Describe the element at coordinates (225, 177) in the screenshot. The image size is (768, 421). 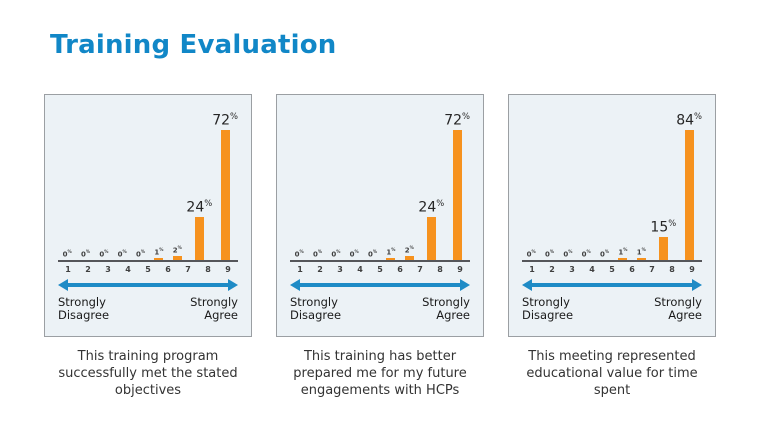
I see `bar-slot: 72%` at that location.